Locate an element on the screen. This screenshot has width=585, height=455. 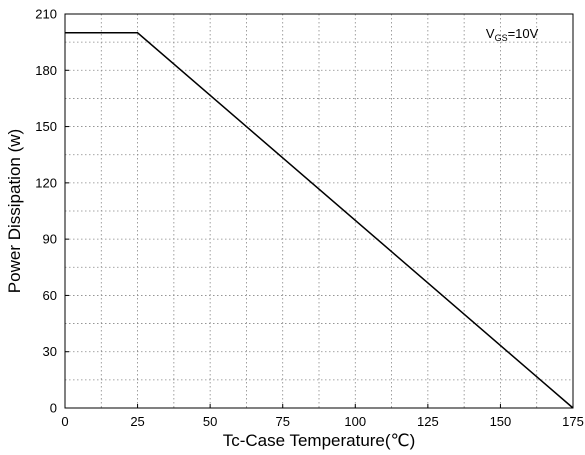
x-tick-label: 25 is located at coordinates (137, 421).